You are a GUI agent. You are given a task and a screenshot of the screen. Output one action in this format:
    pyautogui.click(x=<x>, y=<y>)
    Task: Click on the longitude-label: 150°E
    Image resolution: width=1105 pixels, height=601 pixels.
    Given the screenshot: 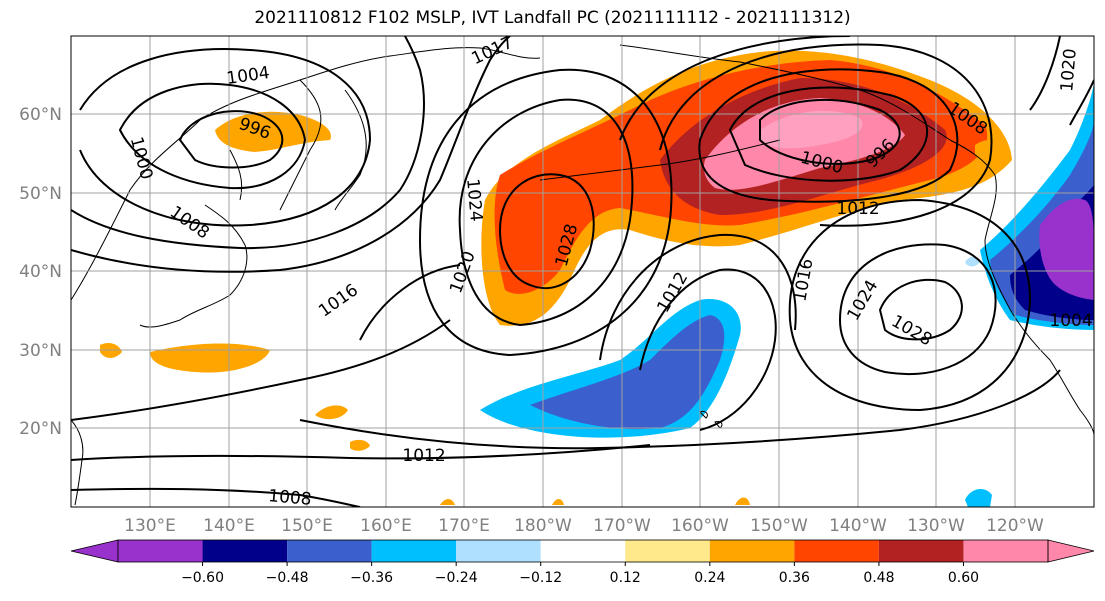 What is the action you would take?
    pyautogui.click(x=307, y=526)
    